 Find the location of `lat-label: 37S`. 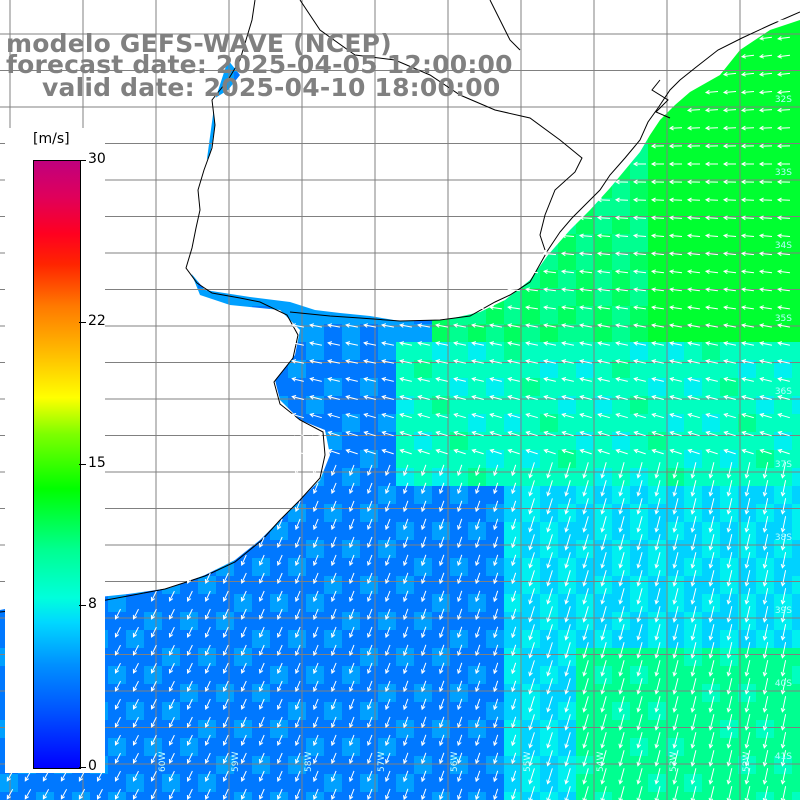

lat-label: 37S is located at coordinates (783, 465).